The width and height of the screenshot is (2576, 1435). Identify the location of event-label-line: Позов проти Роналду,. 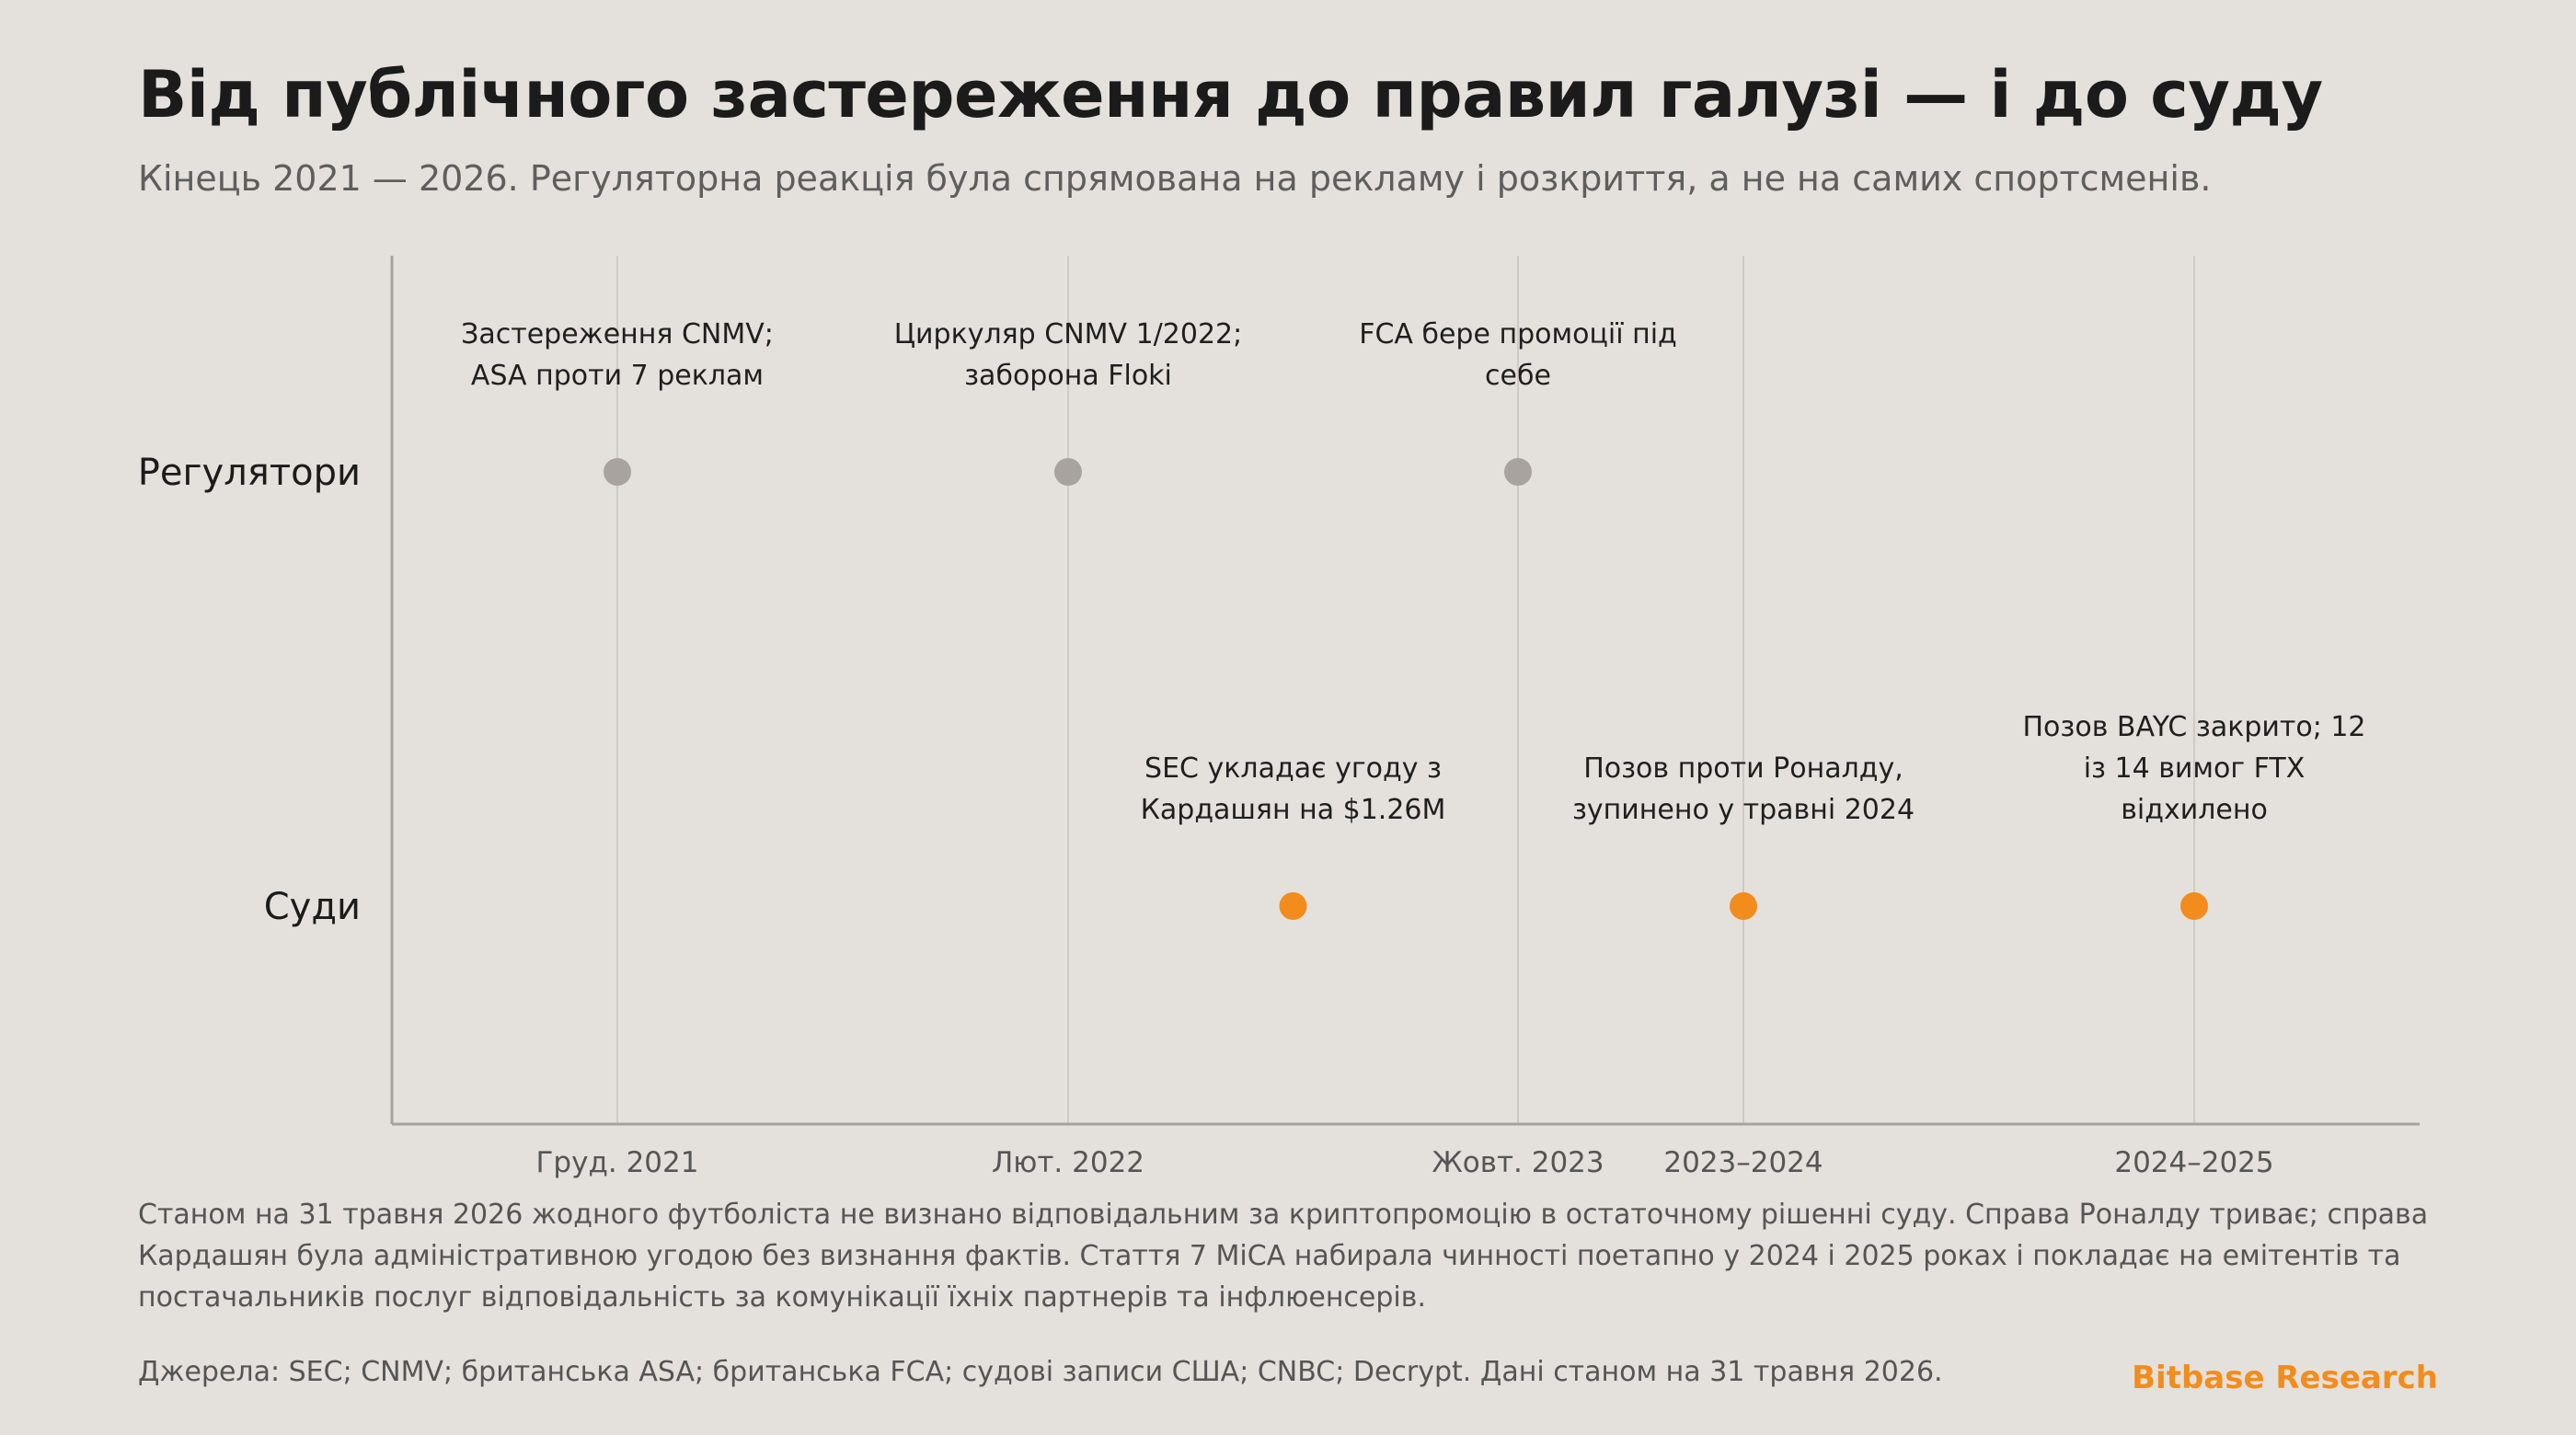
(1743, 768).